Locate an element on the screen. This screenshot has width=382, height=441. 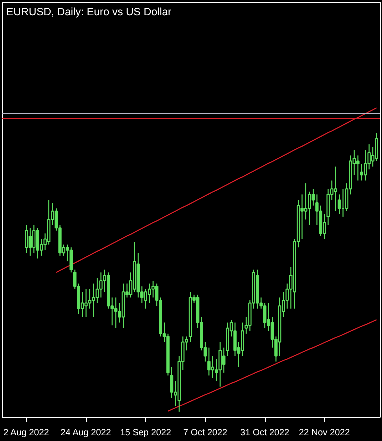
x-tick-label: 31 Oct 2022 is located at coordinates (265, 433).